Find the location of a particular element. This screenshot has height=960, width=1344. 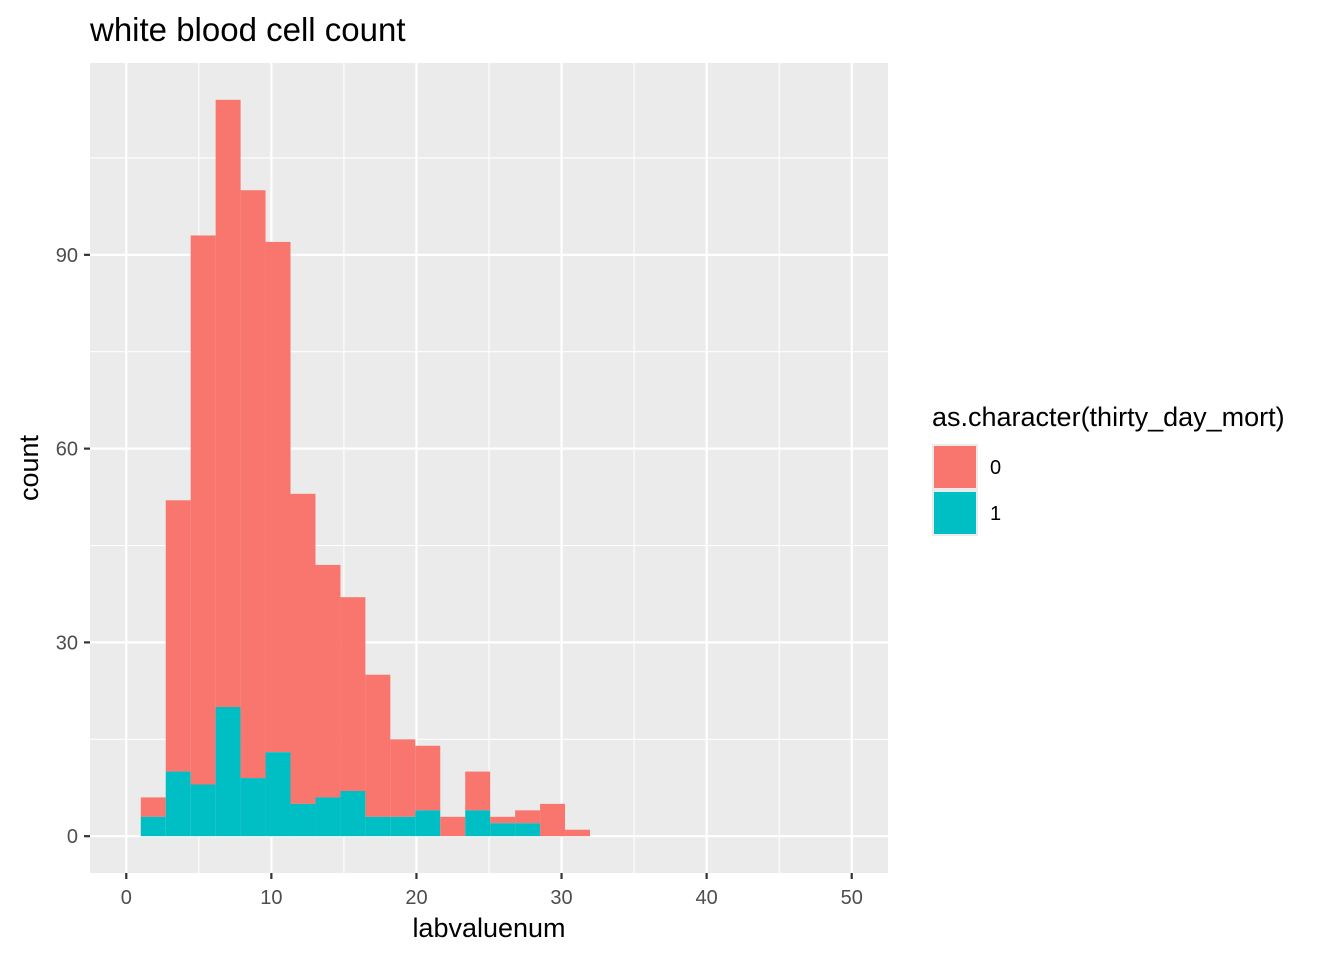

x-tick-label: 0 is located at coordinates (126, 898).